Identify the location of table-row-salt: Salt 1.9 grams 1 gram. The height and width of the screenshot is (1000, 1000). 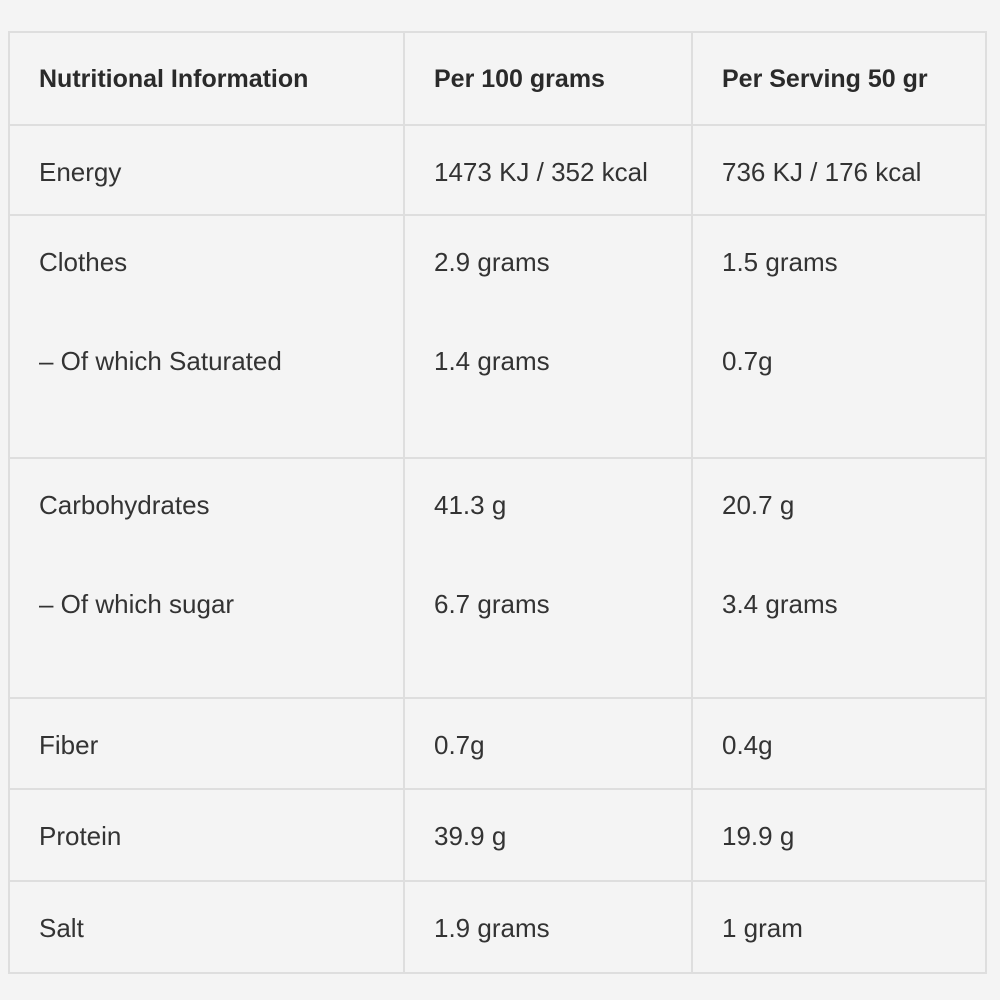
(497, 927).